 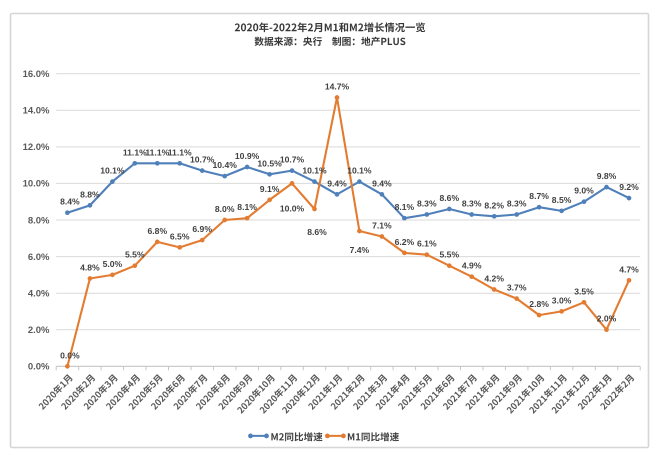 I want to click on svg-text: 16.0%, so click(x=36, y=74).